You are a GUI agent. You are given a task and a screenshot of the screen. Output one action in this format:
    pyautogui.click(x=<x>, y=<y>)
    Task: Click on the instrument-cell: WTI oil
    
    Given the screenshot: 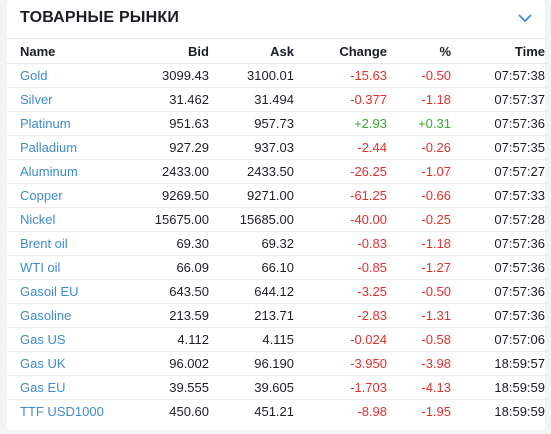 What is the action you would take?
    pyautogui.click(x=65, y=267)
    